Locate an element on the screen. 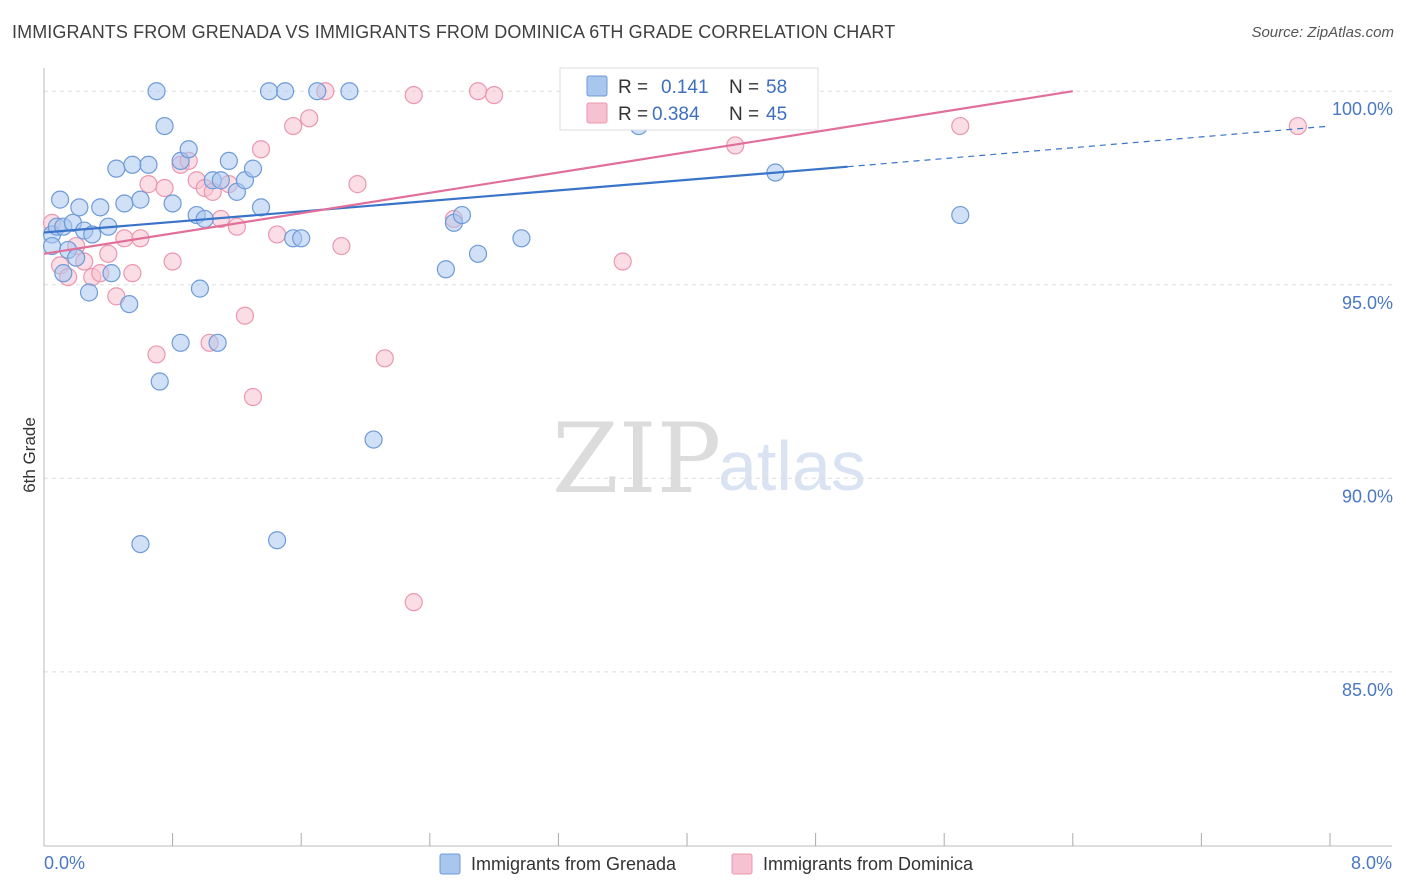  grenada-stat-swatch is located at coordinates (597, 86).